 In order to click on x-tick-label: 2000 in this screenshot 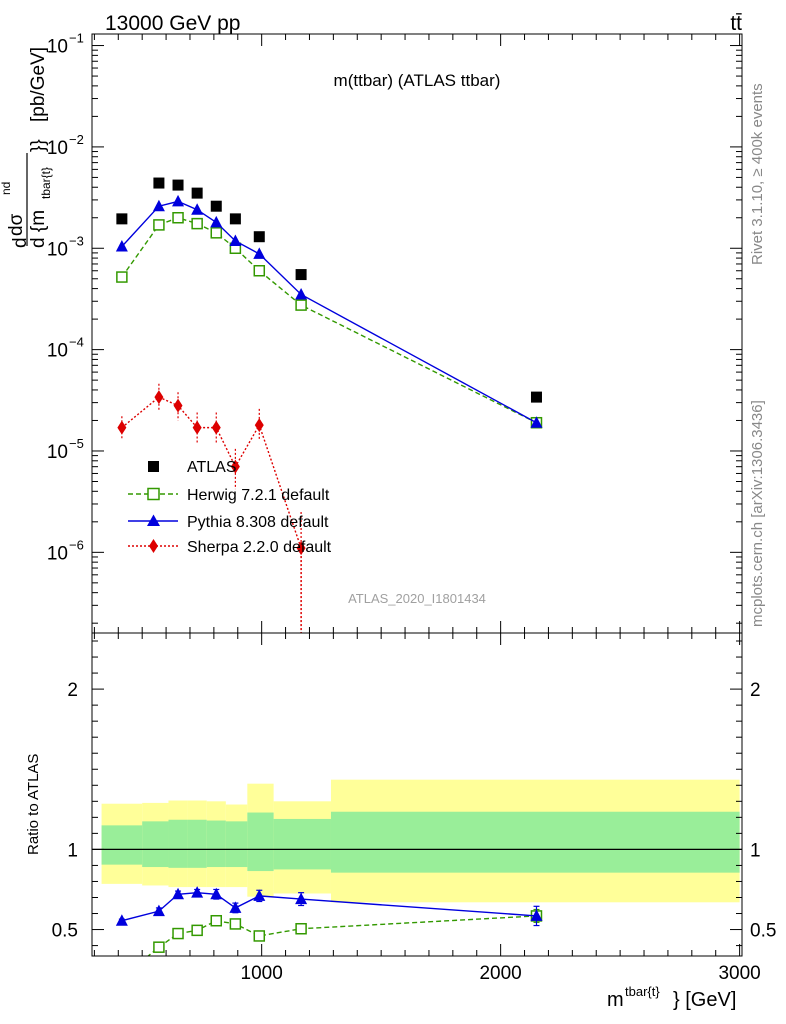, I will do `click(500, 973)`.